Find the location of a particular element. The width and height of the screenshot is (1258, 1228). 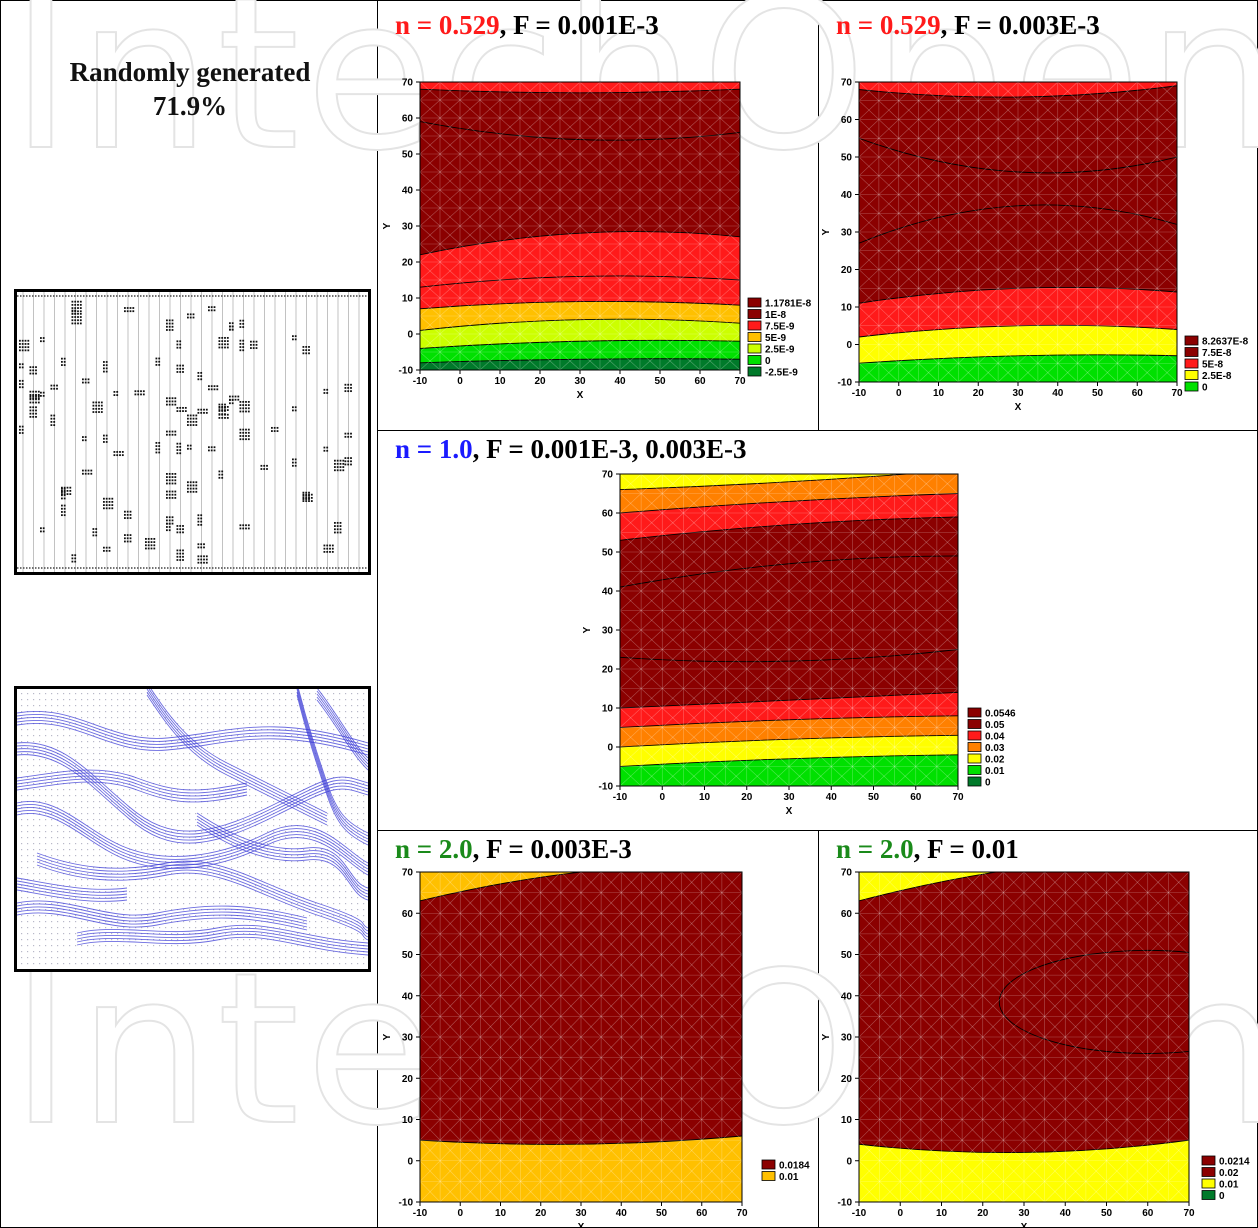

legend-label: 0.0546 is located at coordinates (1000, 714).